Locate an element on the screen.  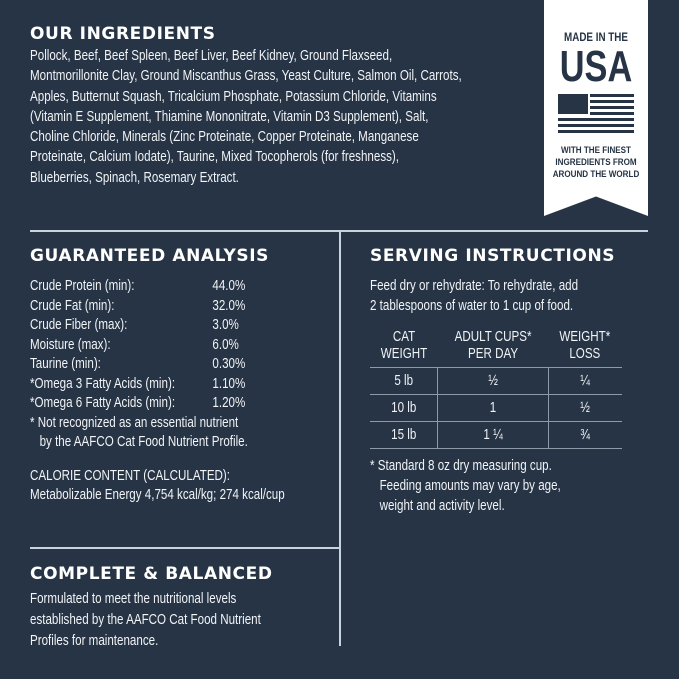
us-flag-icon is located at coordinates (596, 113).